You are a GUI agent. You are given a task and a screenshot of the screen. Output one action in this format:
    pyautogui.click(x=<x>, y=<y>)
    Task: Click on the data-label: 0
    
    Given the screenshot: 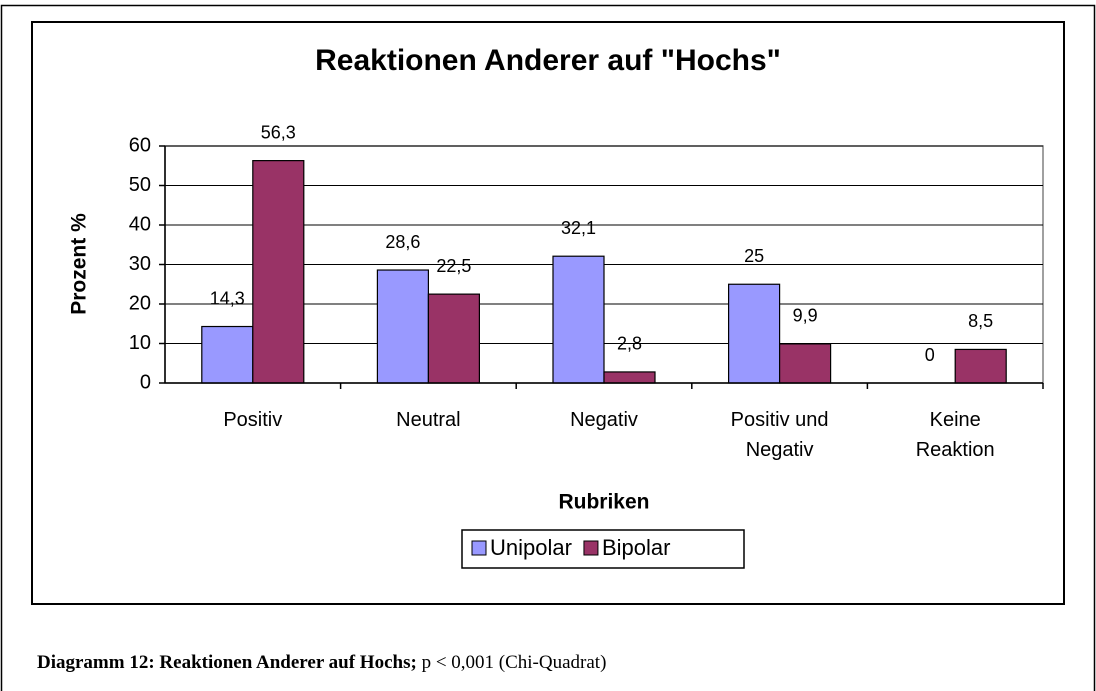 What is the action you would take?
    pyautogui.click(x=930, y=355)
    